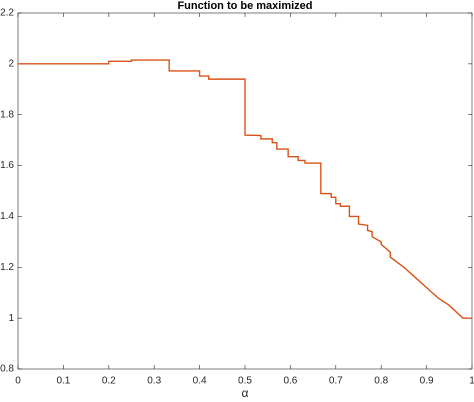 This screenshot has width=474, height=402. I want to click on x-tick-label: 0.1, so click(63, 381).